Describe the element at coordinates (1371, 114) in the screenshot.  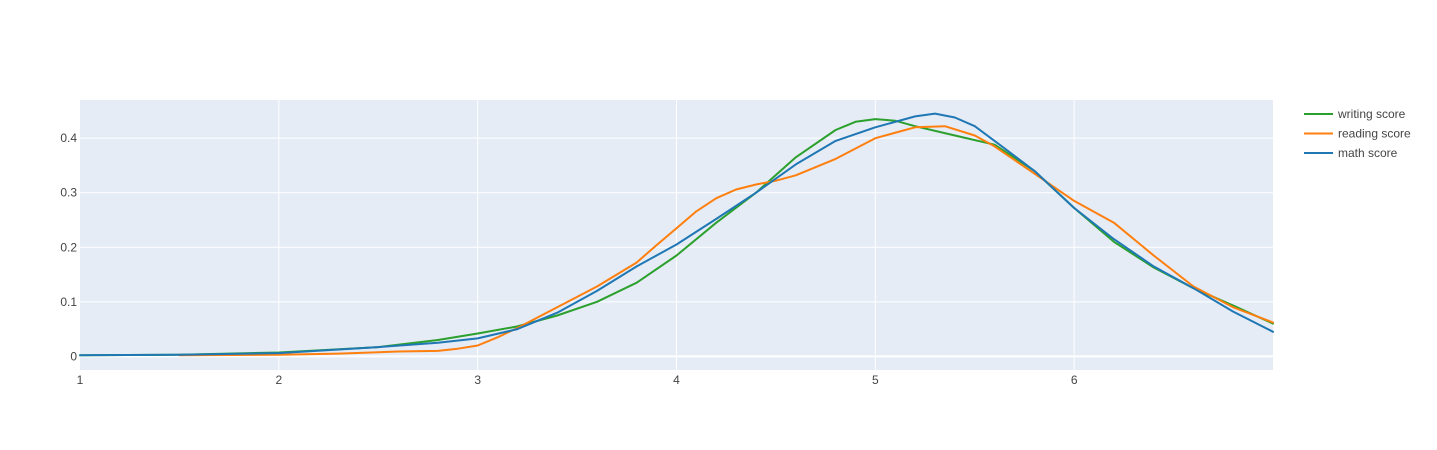
I see `legend-label: writing score` at that location.